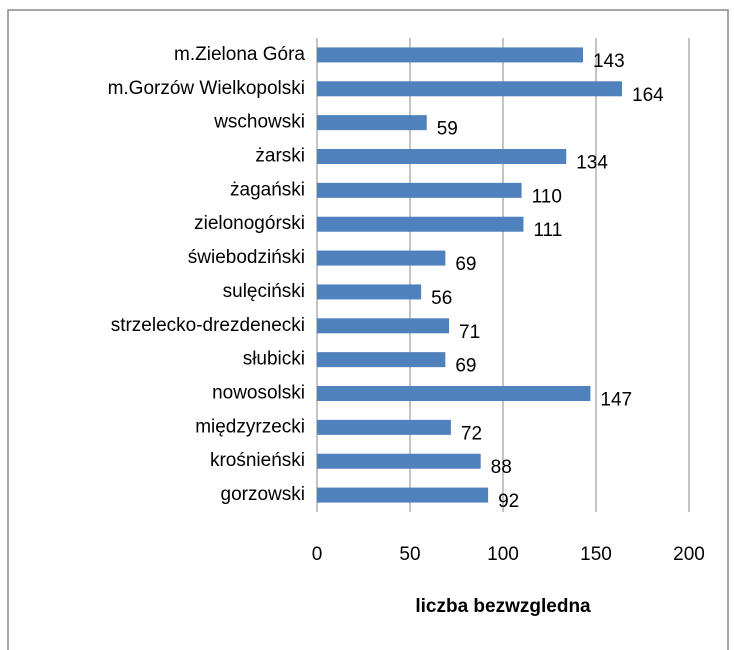 The width and height of the screenshot is (734, 650). What do you see at coordinates (447, 129) in the screenshot?
I see `value-label: 59` at bounding box center [447, 129].